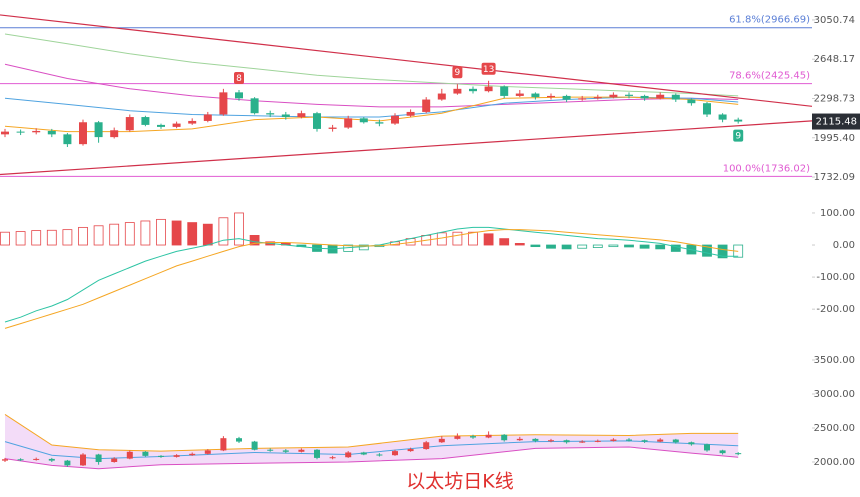  Describe the element at coordinates (837, 213) in the screenshot. I see `y-tick-label: 100.00` at that location.